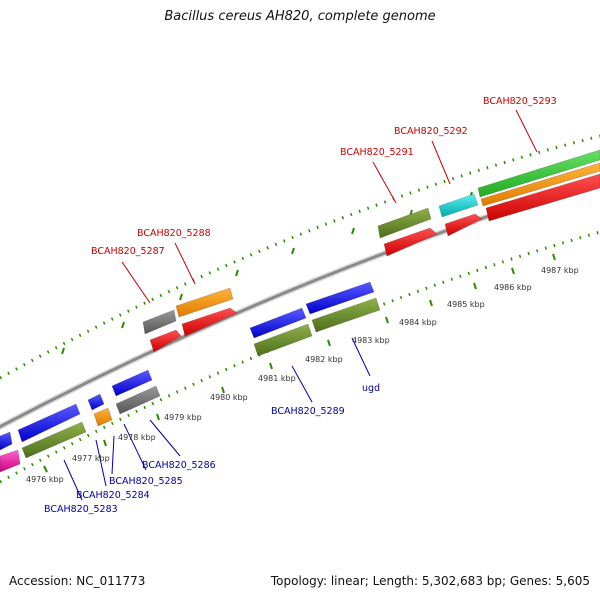 Image resolution: width=600 pixels, height=600 pixels. Describe the element at coordinates (174, 233) in the screenshot. I see `gene-label-5288: BCAH820_5288` at that location.